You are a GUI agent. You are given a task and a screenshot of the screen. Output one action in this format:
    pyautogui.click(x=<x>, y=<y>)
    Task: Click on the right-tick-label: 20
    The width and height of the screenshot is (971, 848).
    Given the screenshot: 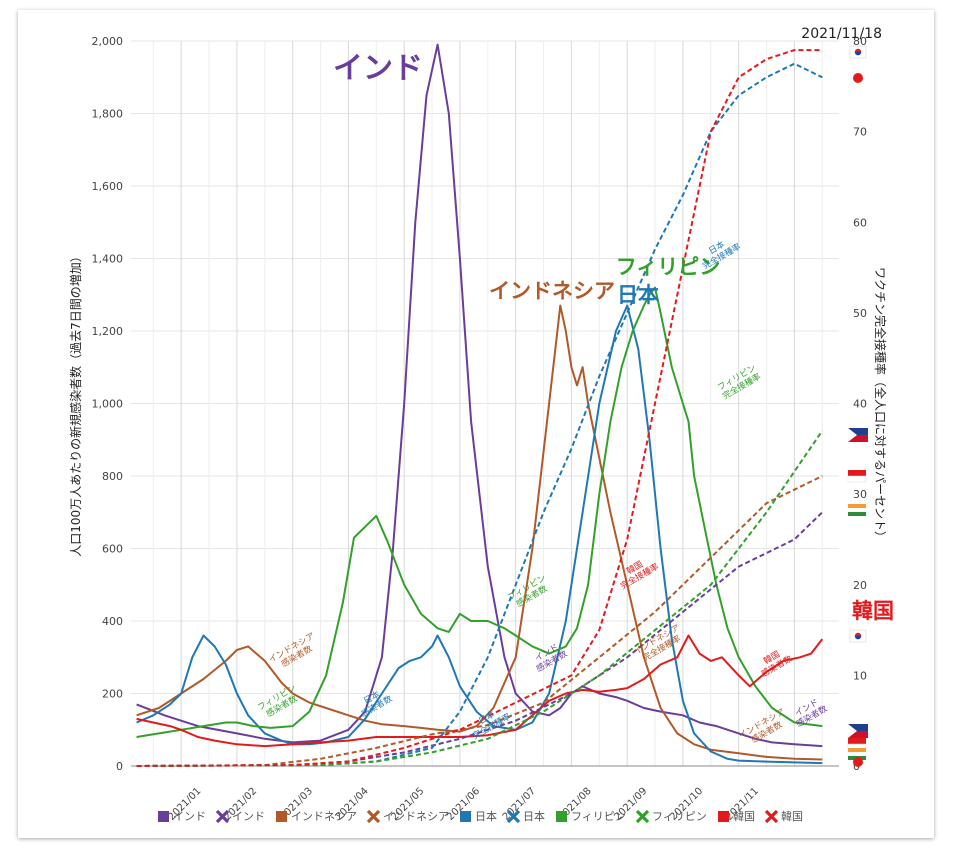 What is the action you would take?
    pyautogui.click(x=860, y=585)
    